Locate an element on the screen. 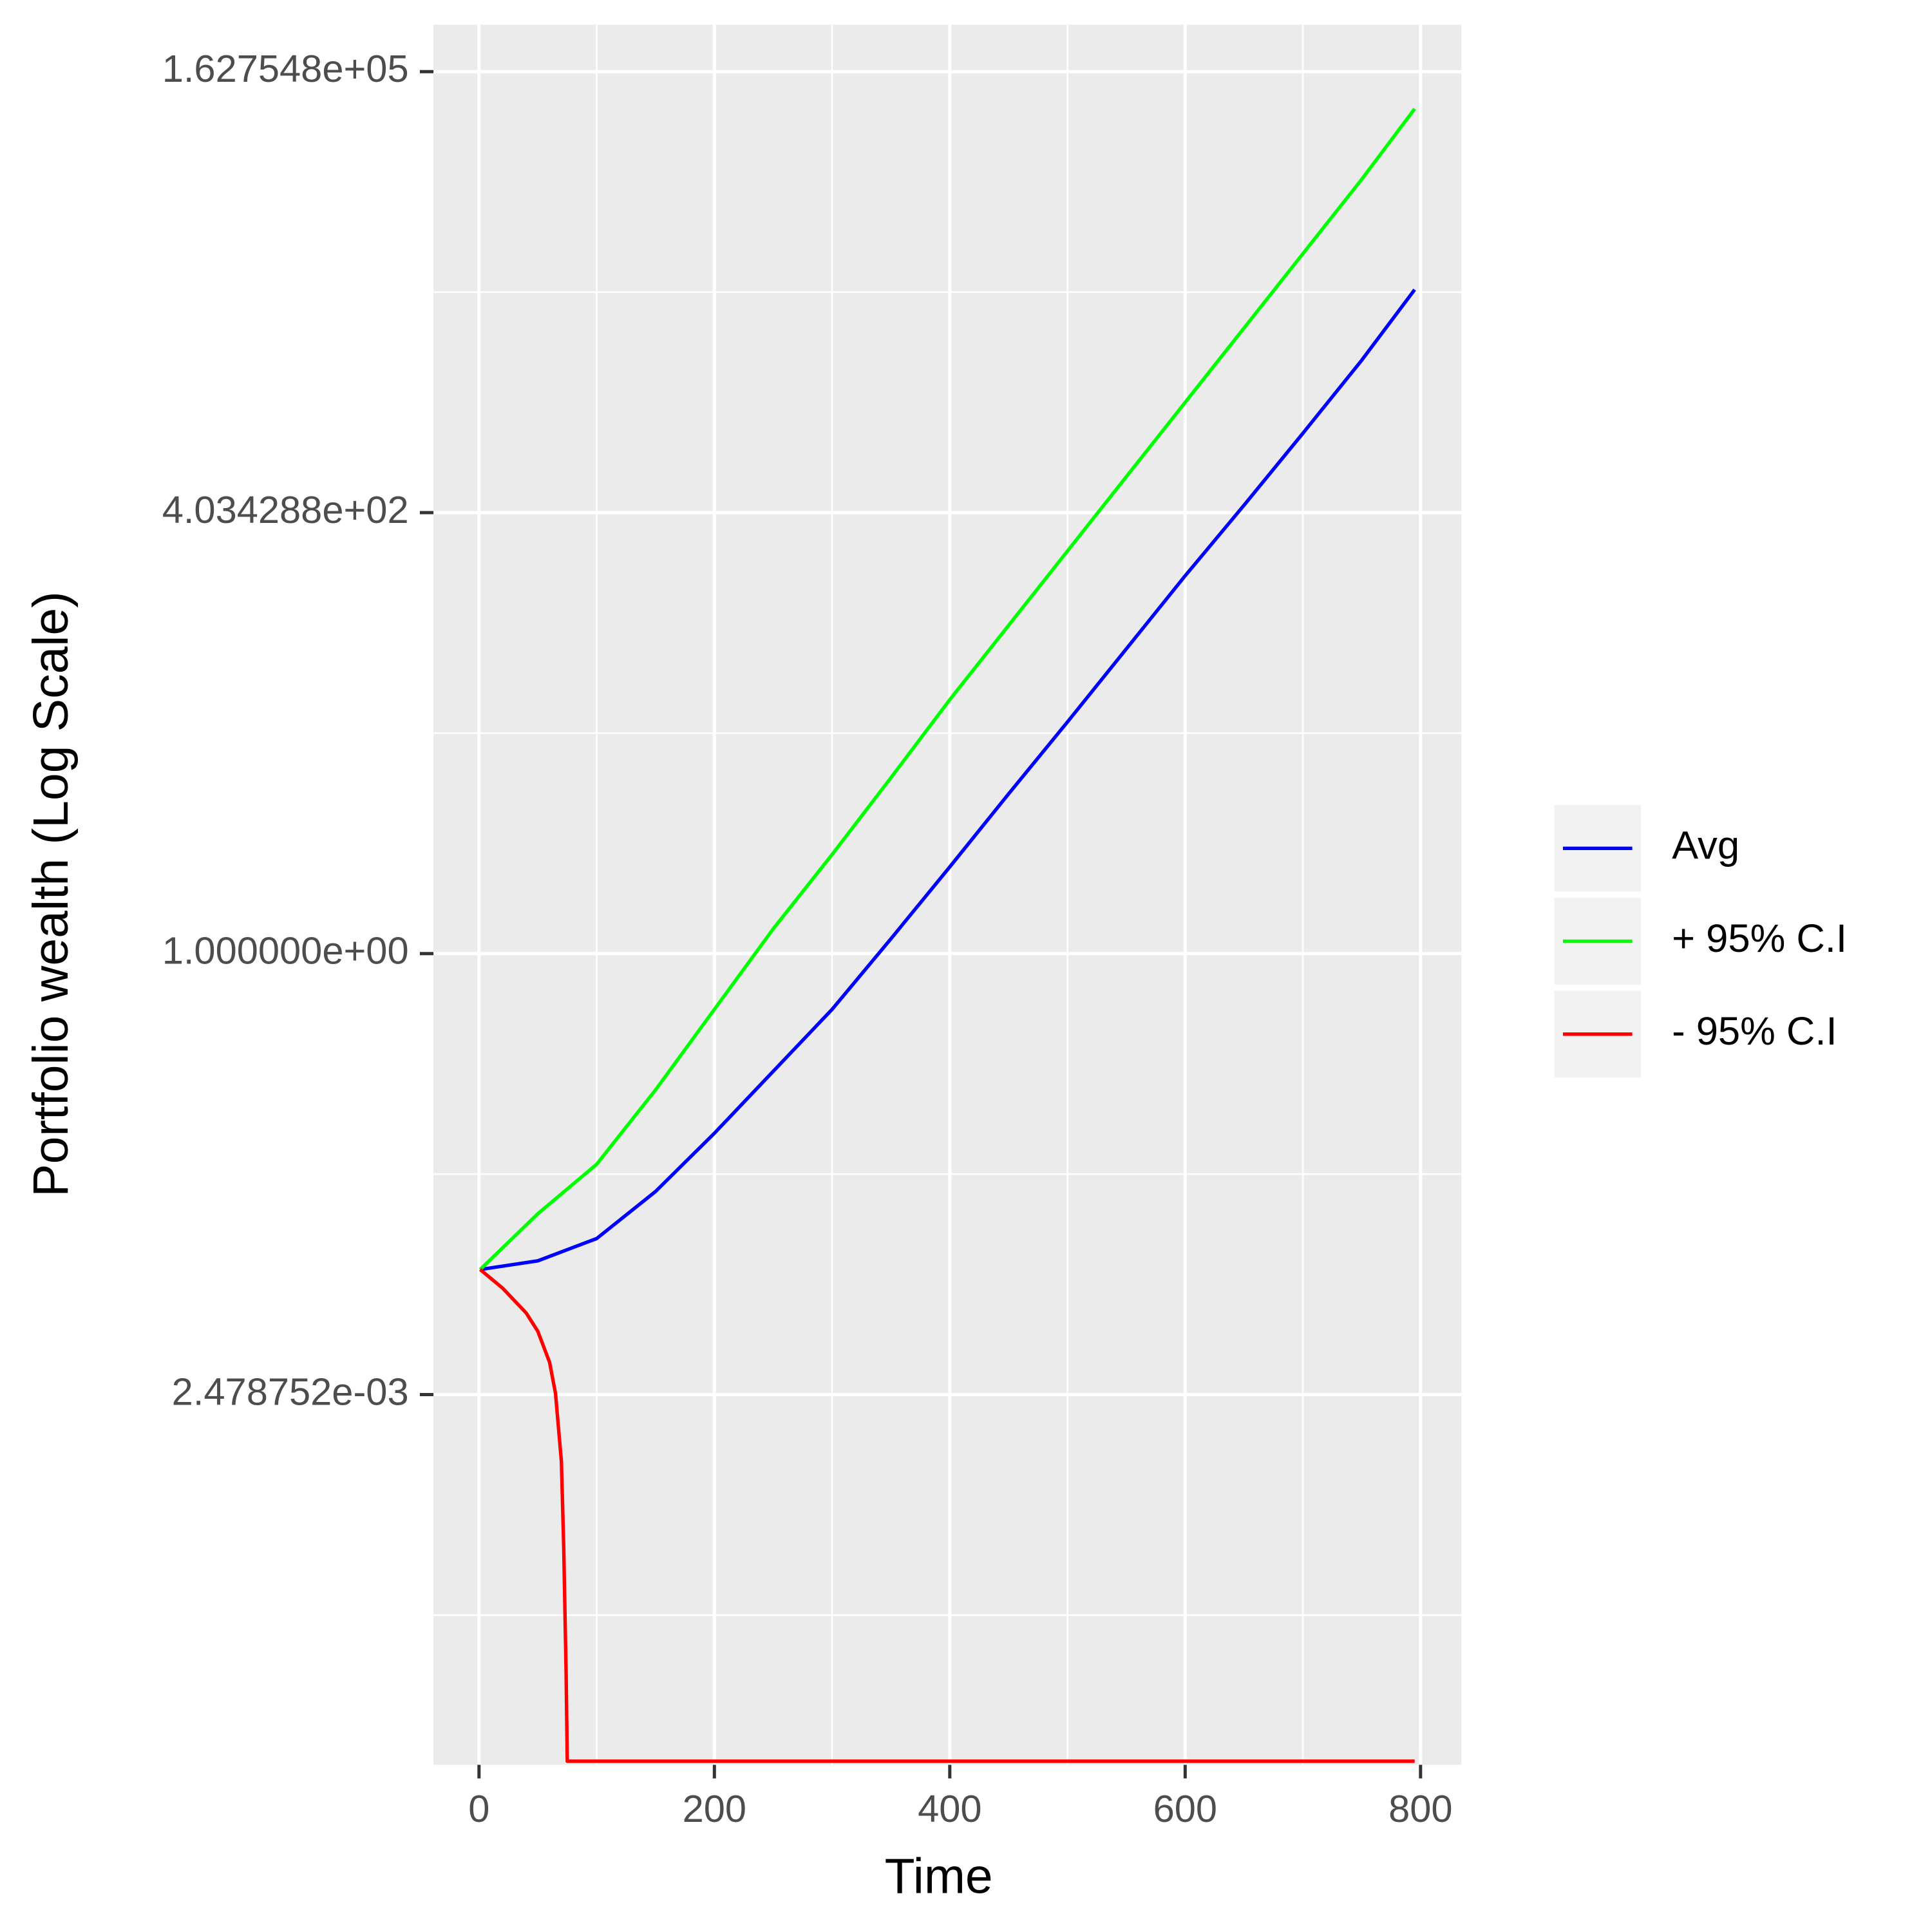  y-tick-label: 4.034288e+02 is located at coordinates (285, 510).